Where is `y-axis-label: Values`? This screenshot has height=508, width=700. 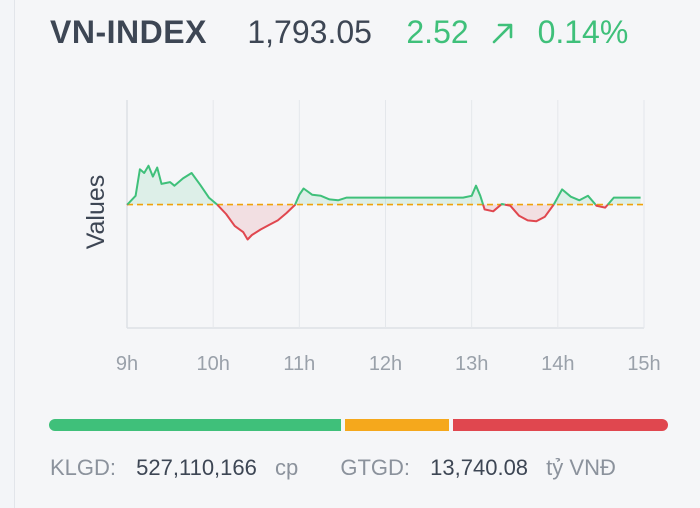 y-axis-label: Values is located at coordinates (96, 212).